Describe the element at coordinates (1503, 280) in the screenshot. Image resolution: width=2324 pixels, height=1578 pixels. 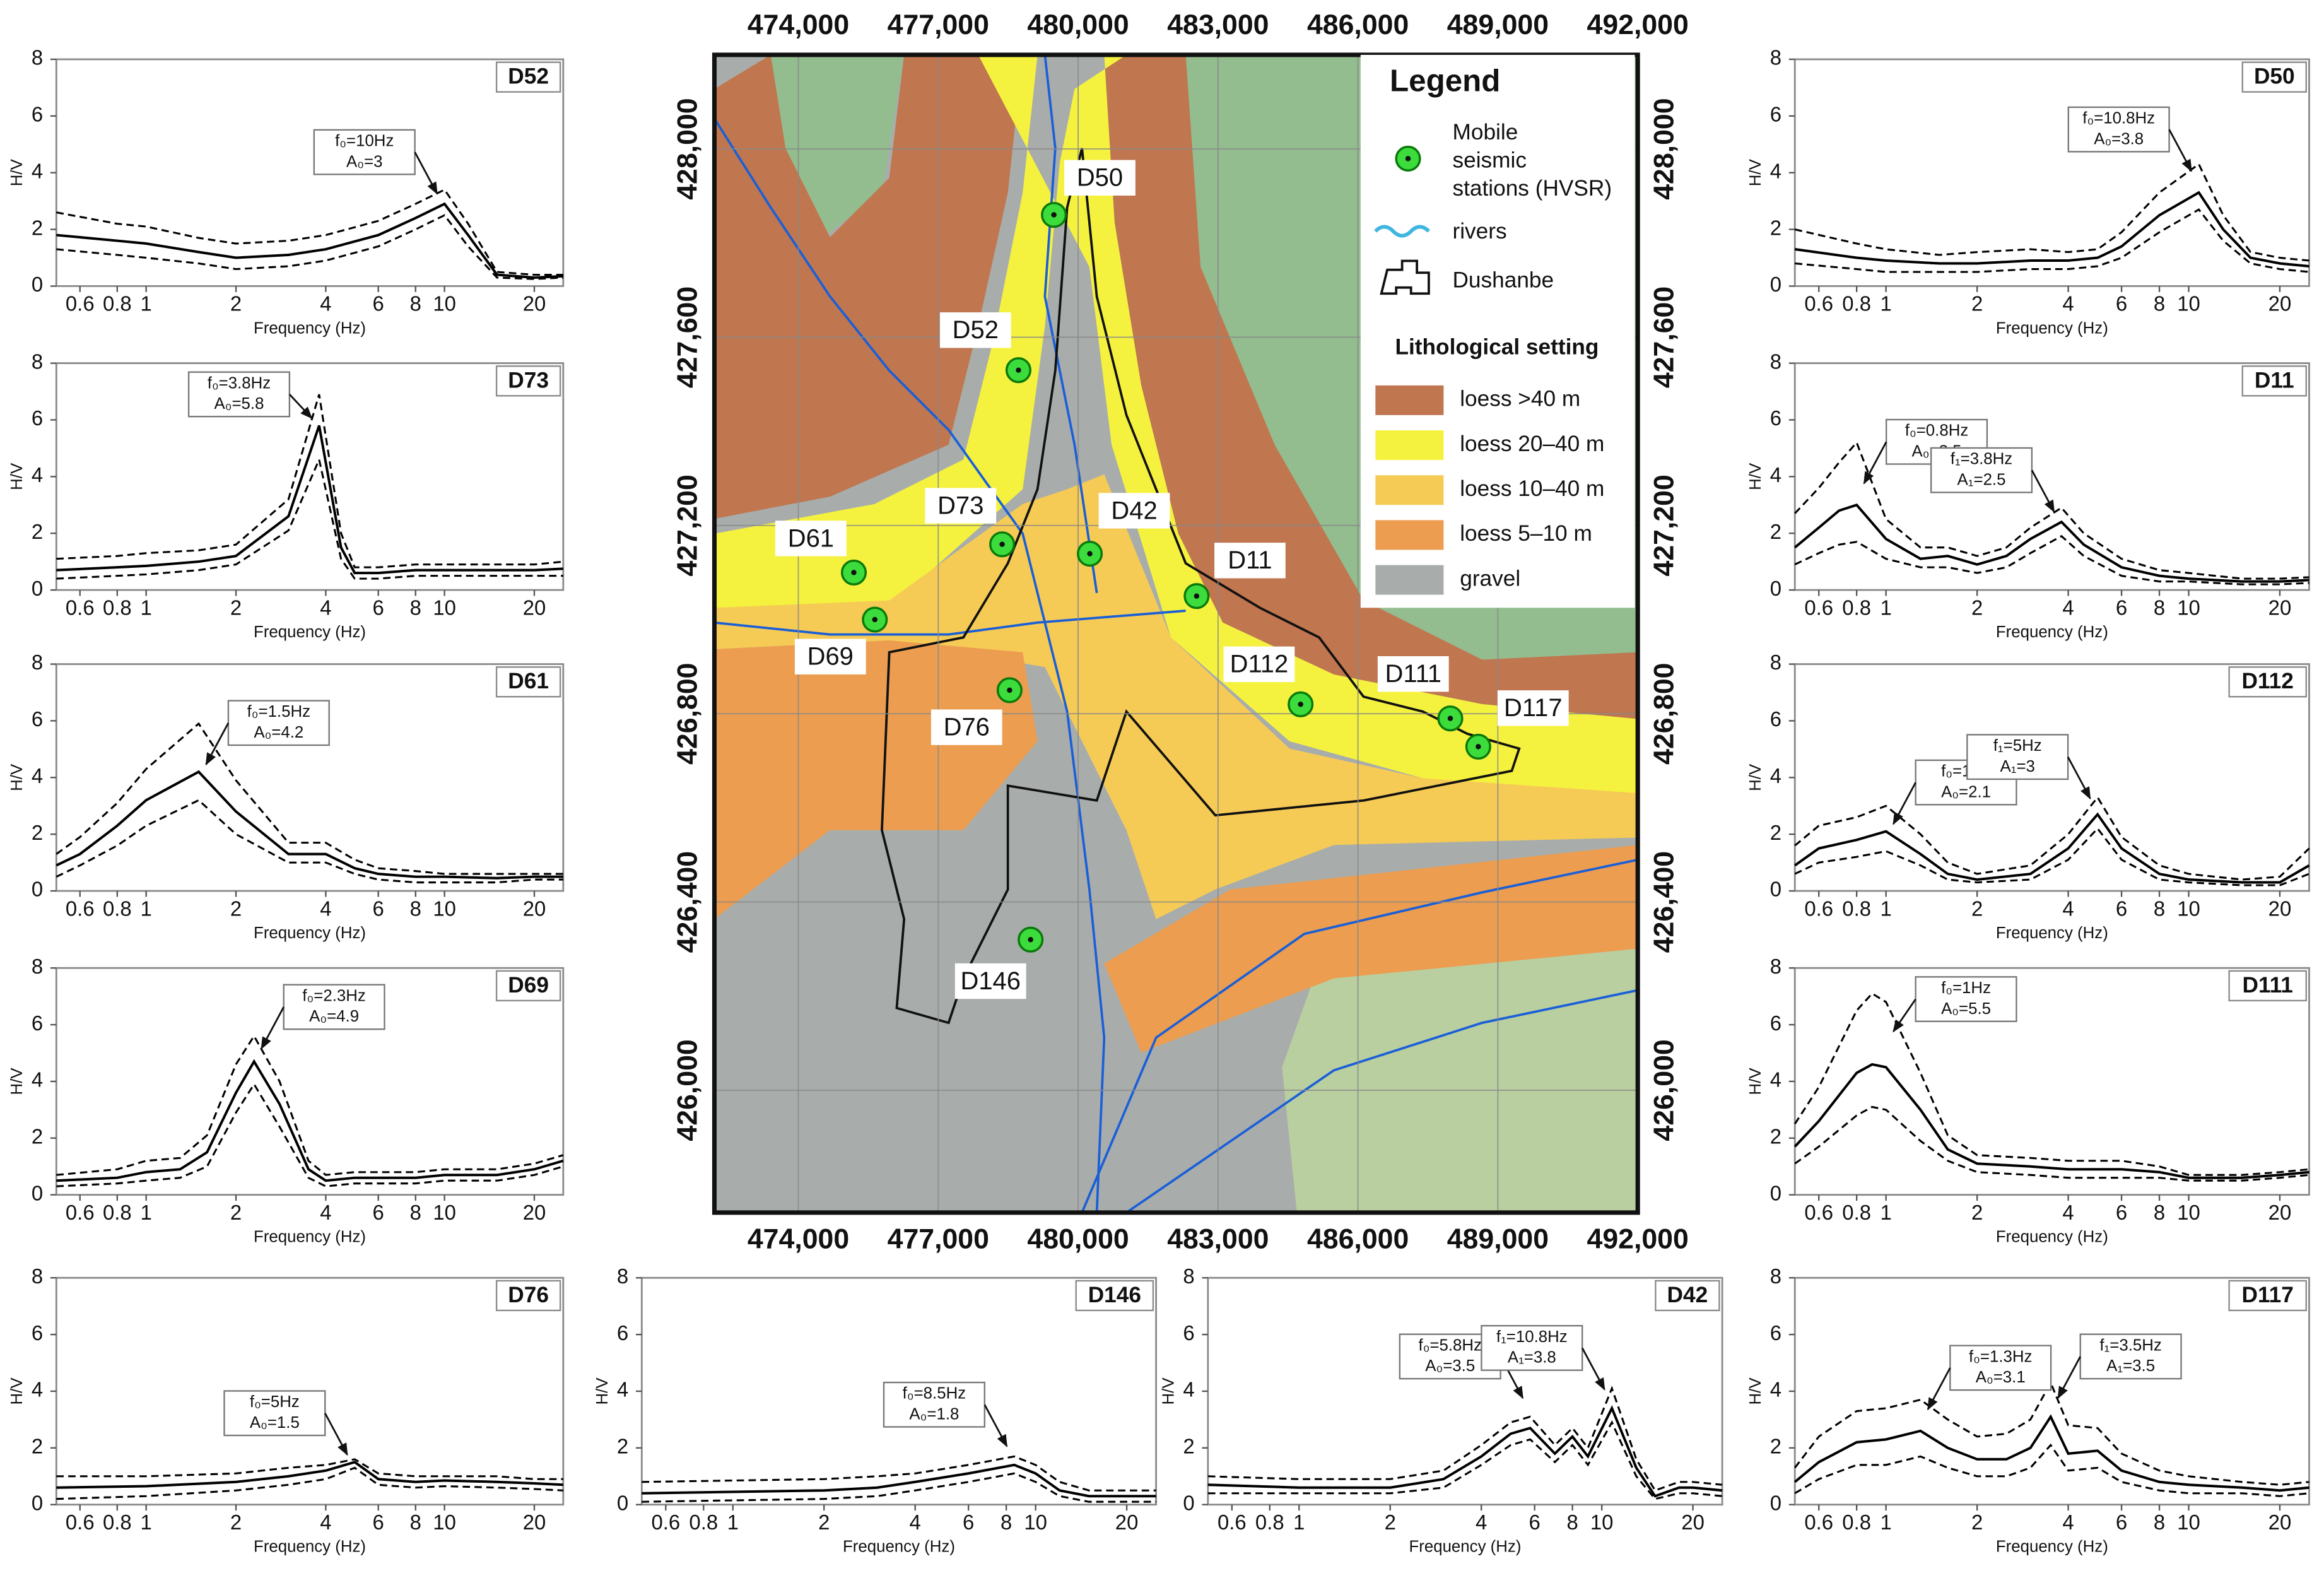
I see `legend-label: Dushanbe` at that location.